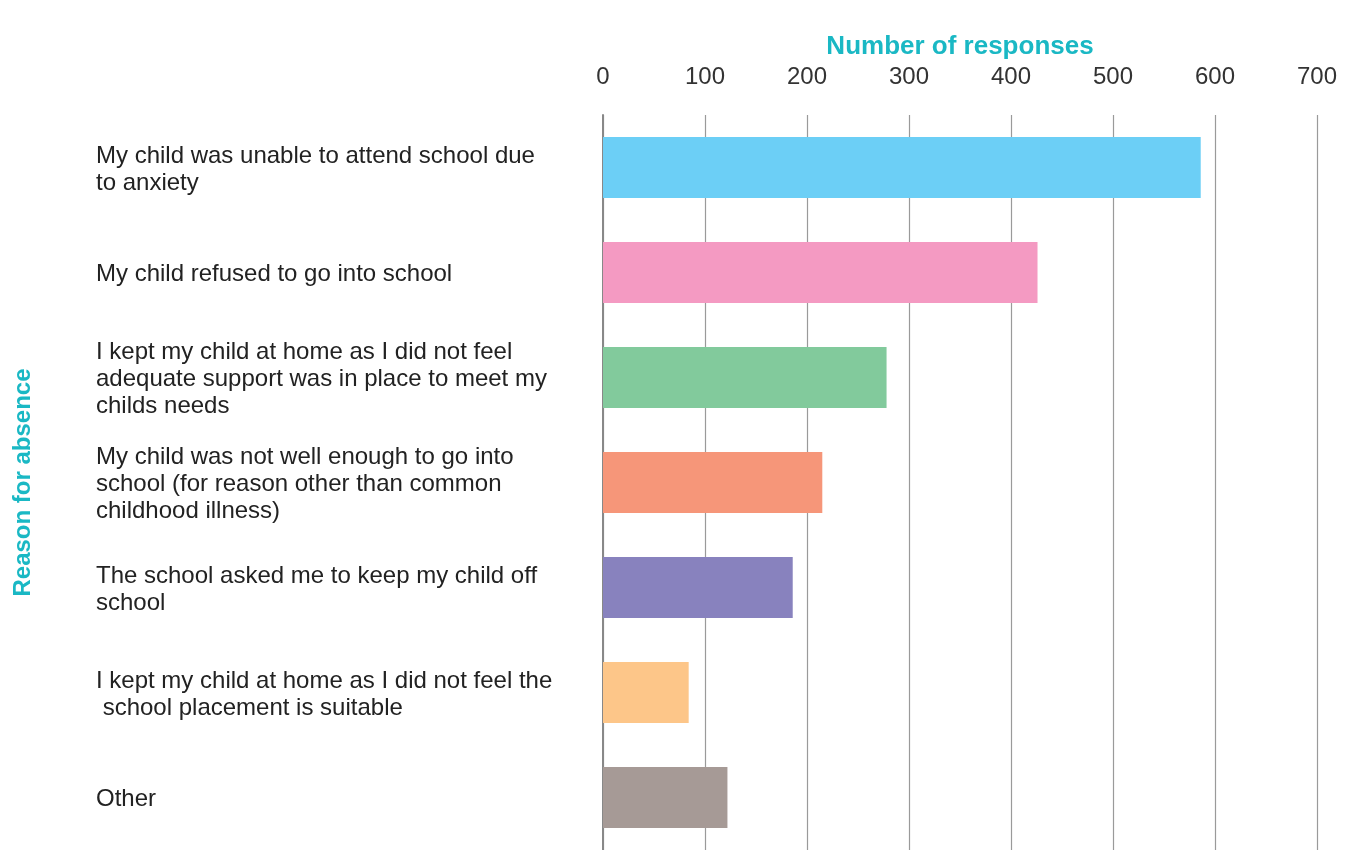 The height and width of the screenshot is (850, 1345). Describe the element at coordinates (1215, 75) in the screenshot. I see `x-tick-label: 600` at that location.